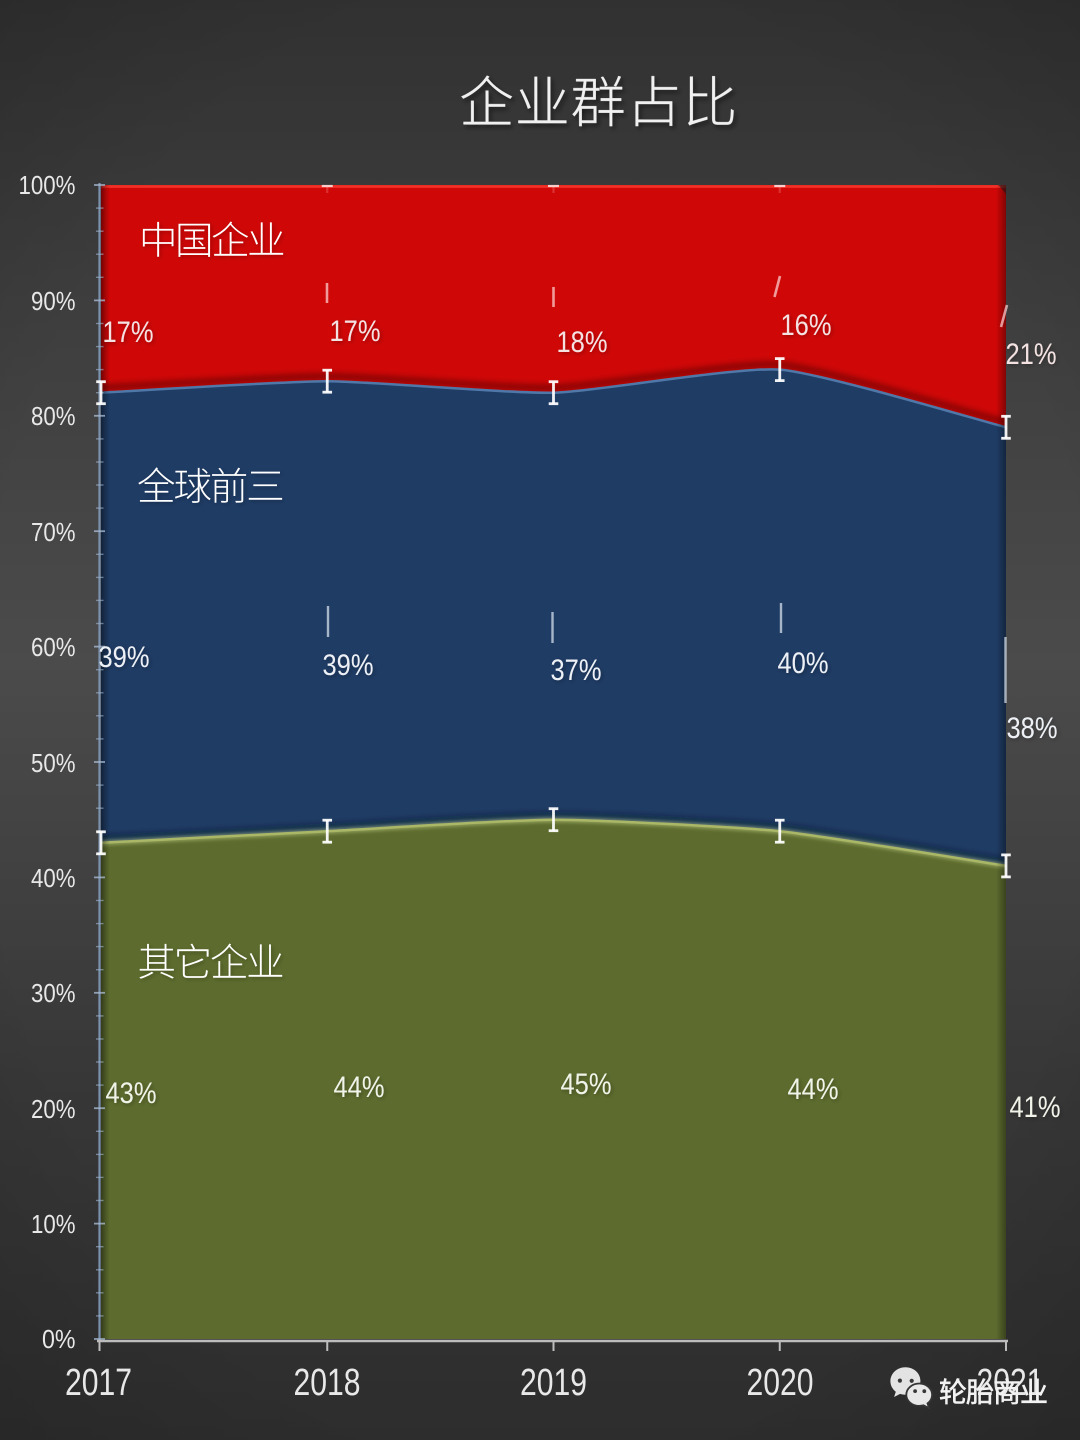  I want to click on svg-text: 2020, so click(780, 1383).